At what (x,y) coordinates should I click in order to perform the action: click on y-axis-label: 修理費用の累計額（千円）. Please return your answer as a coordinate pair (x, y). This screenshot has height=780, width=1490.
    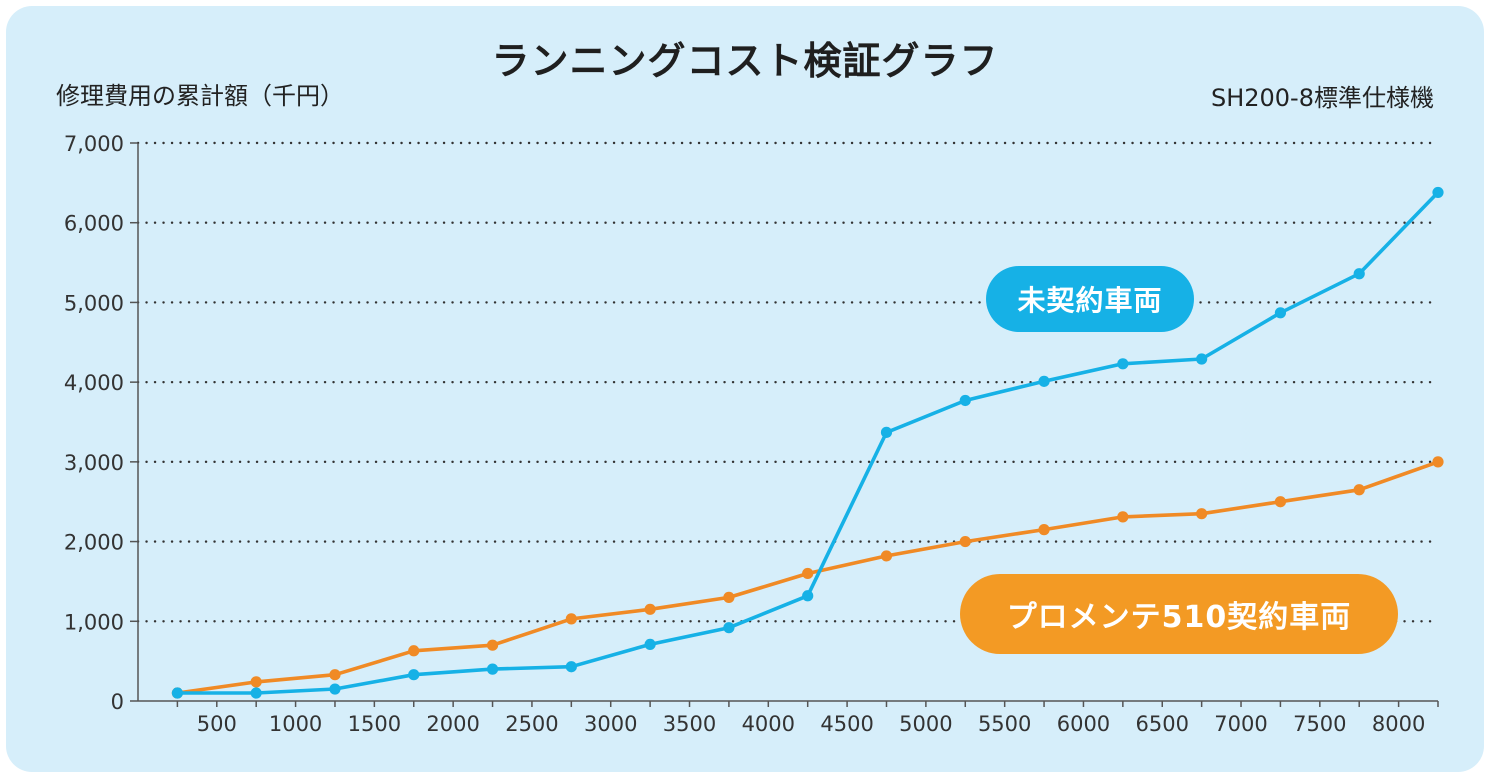
    Looking at the image, I should click on (200, 96).